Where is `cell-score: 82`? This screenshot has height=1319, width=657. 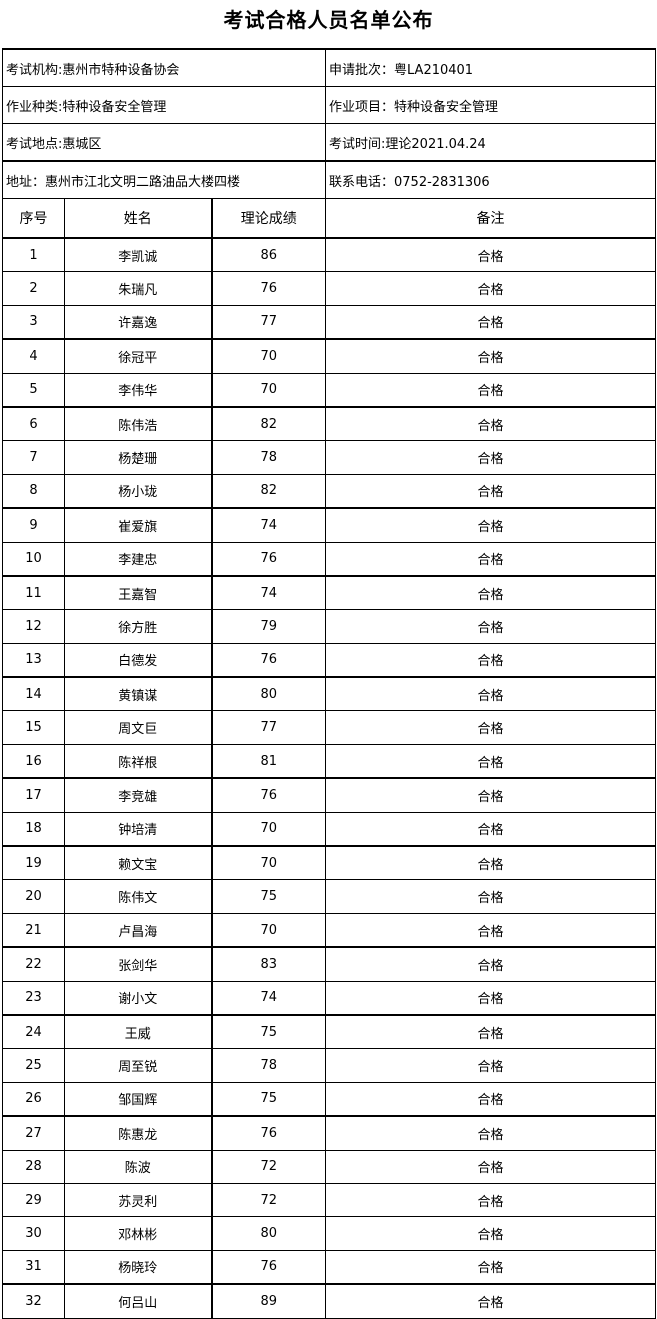 cell-score: 82 is located at coordinates (268, 424).